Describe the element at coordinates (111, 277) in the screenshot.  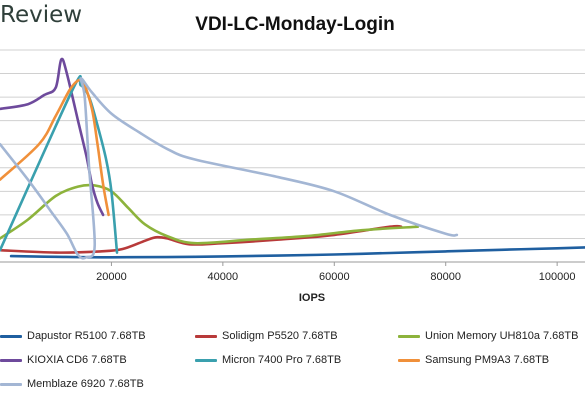
I see `x-tick-label: 20000` at that location.